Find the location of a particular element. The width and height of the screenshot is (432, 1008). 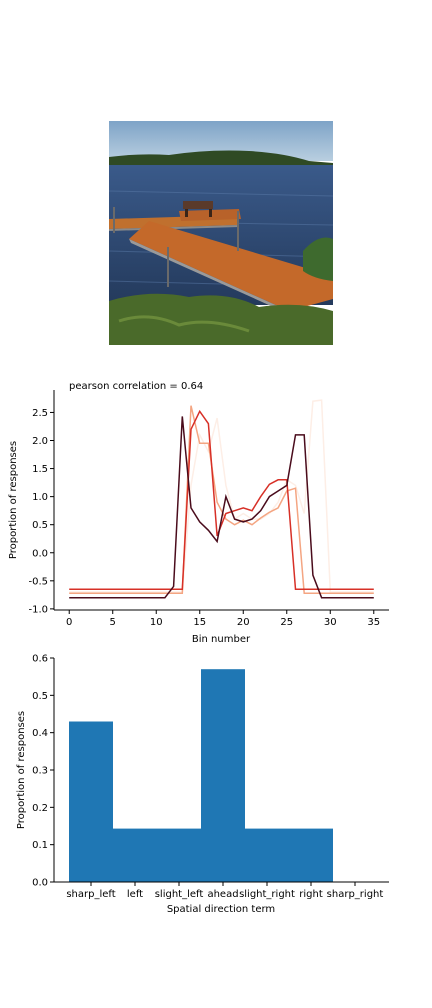

bar-chart-y-tick-label: 0.5 is located at coordinates (40, 696).